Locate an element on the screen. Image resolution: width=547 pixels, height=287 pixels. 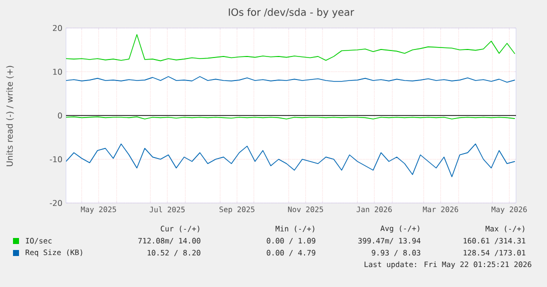
y-axis-title: Units read (-) / write (+) is located at coordinates (10, 116).